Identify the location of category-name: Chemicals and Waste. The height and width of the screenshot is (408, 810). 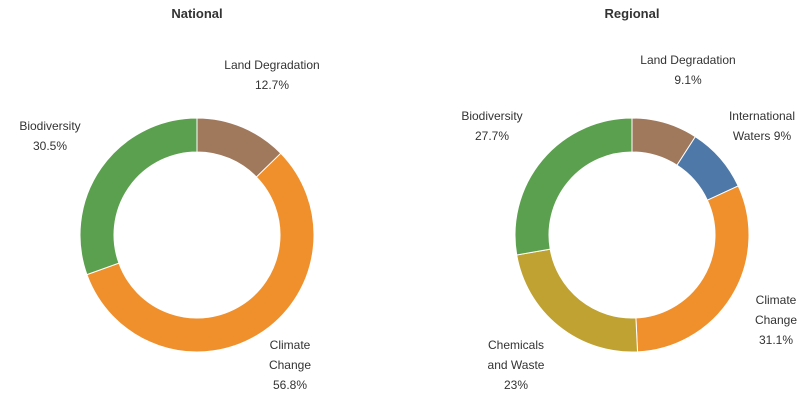
(516, 355).